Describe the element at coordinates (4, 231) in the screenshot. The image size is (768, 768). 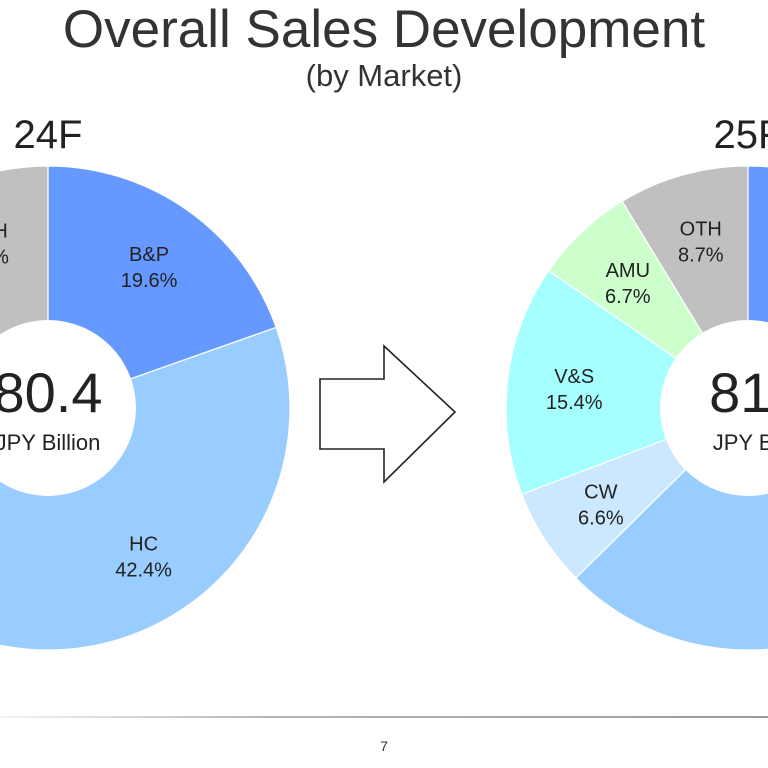
I see `slice-label-oth: TH` at that location.